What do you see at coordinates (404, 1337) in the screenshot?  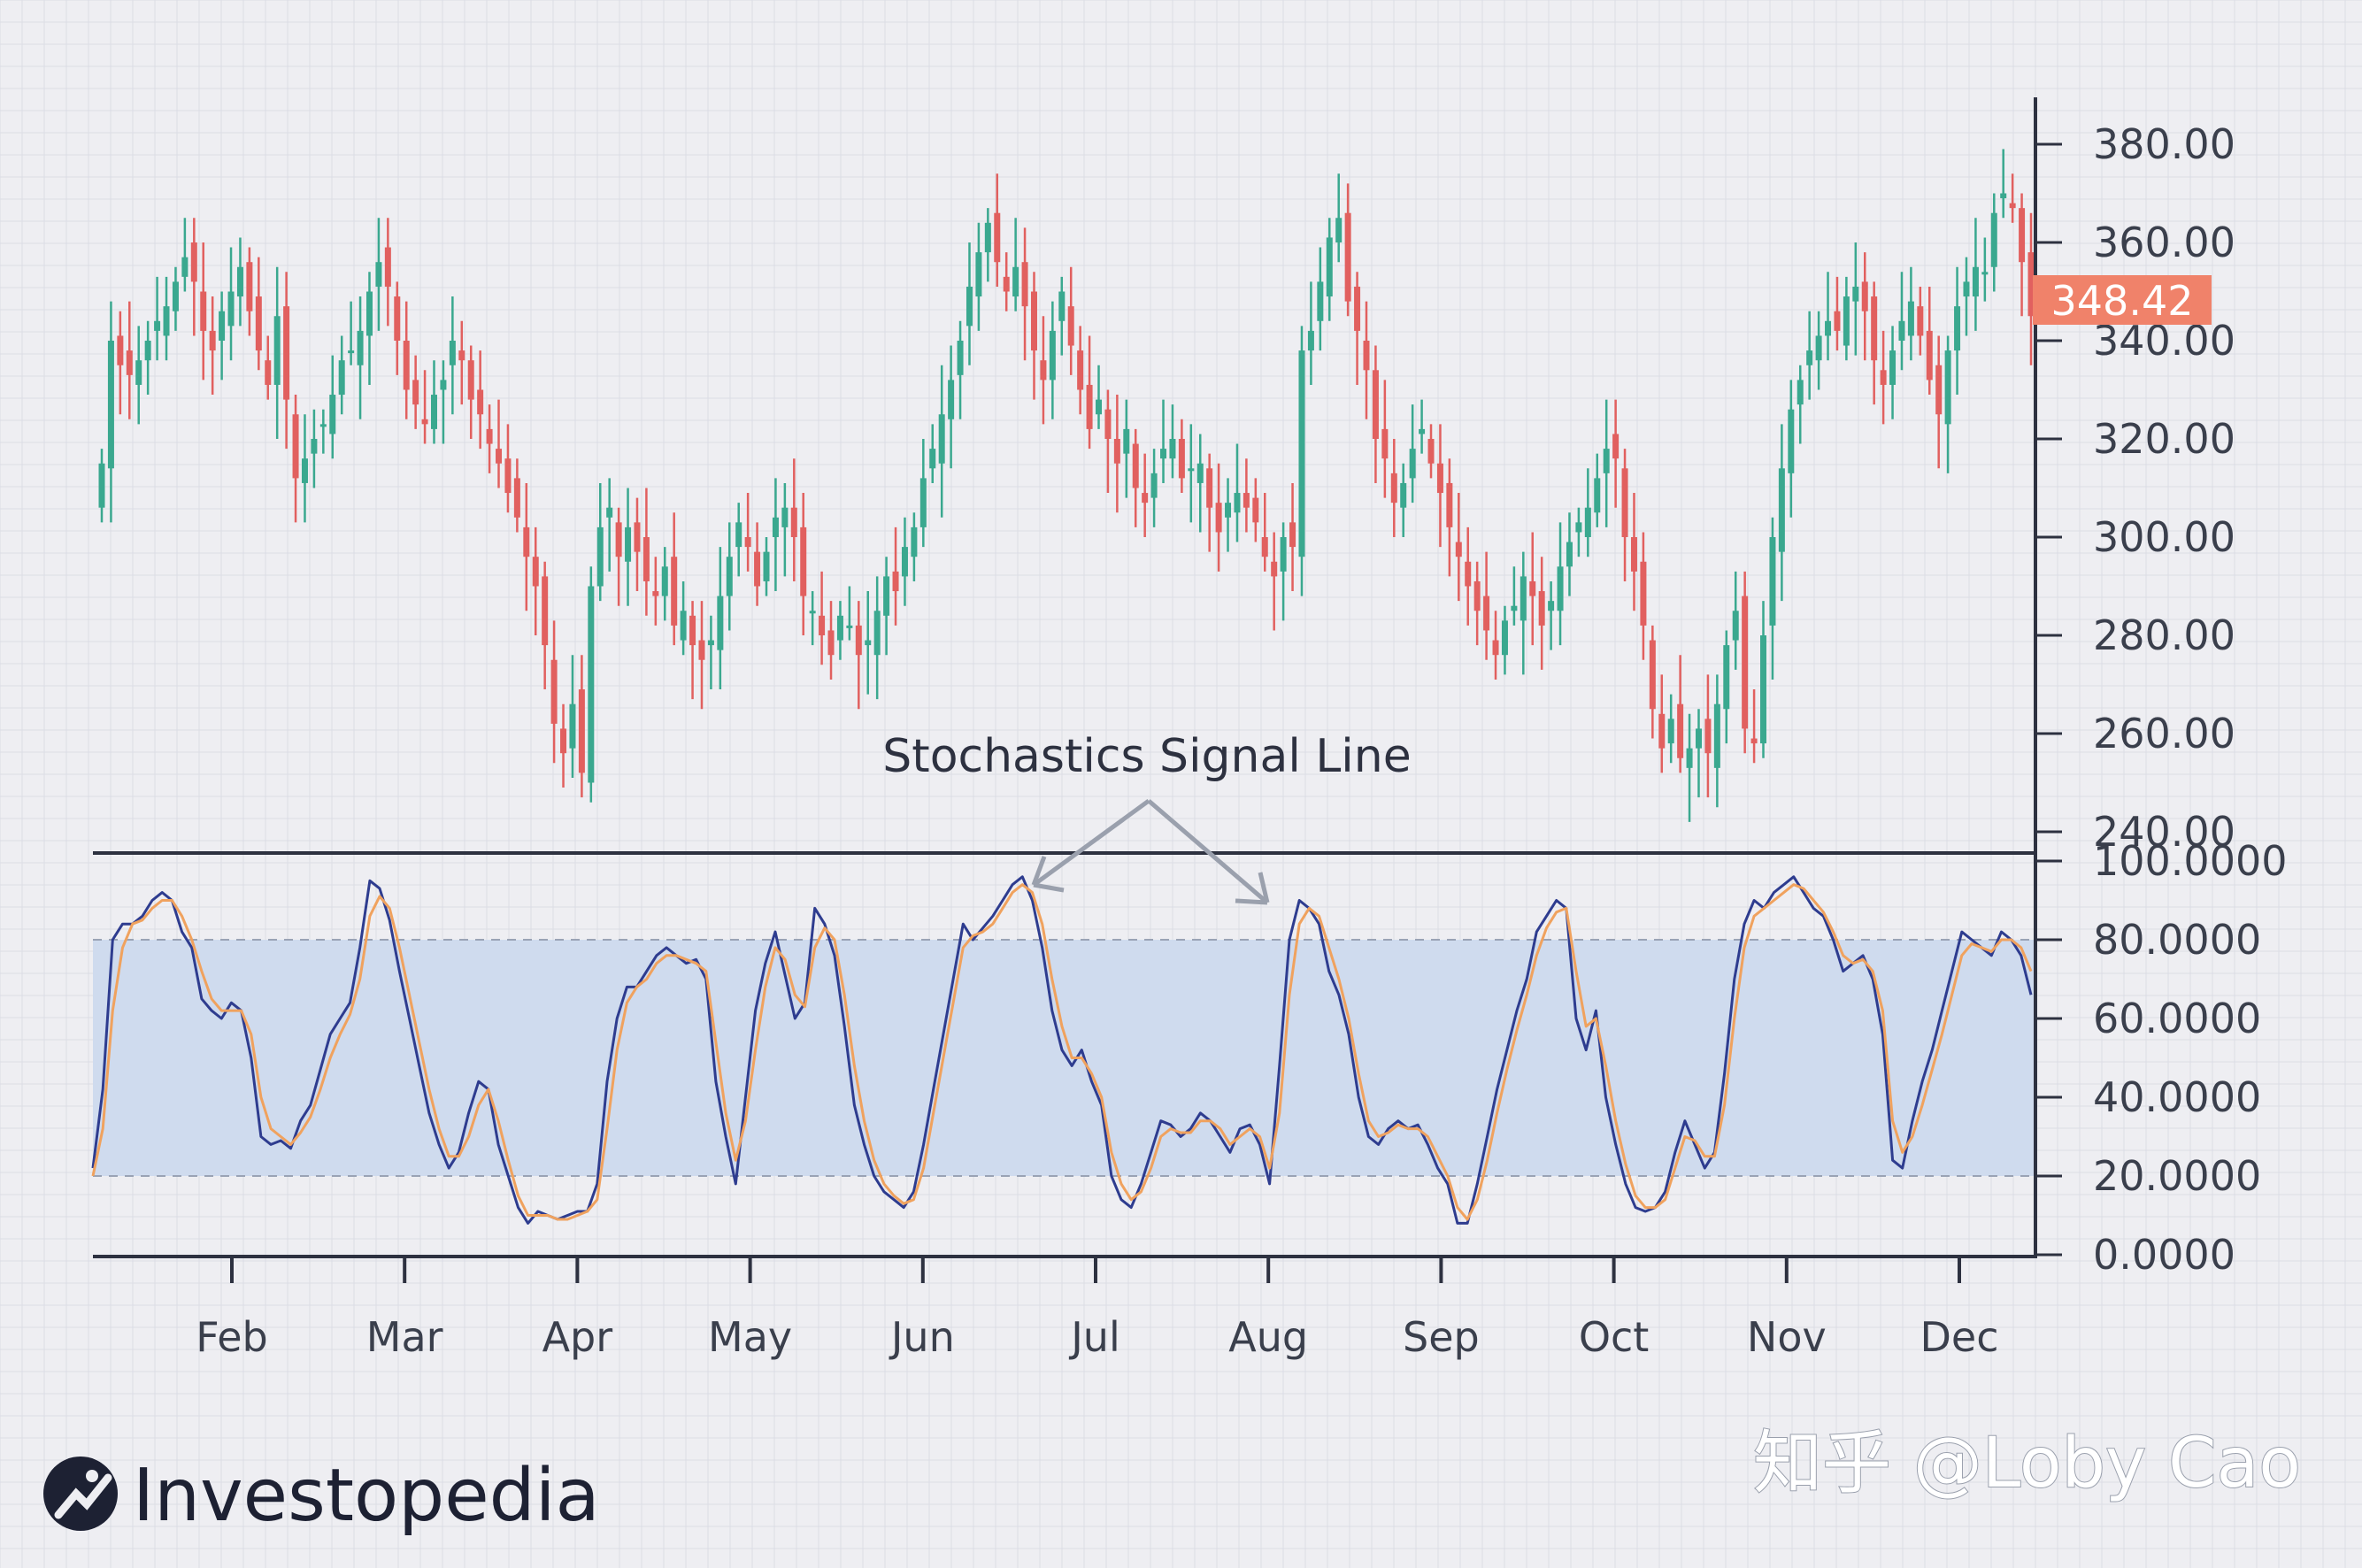 I see `month-tick-label: Mar` at bounding box center [404, 1337].